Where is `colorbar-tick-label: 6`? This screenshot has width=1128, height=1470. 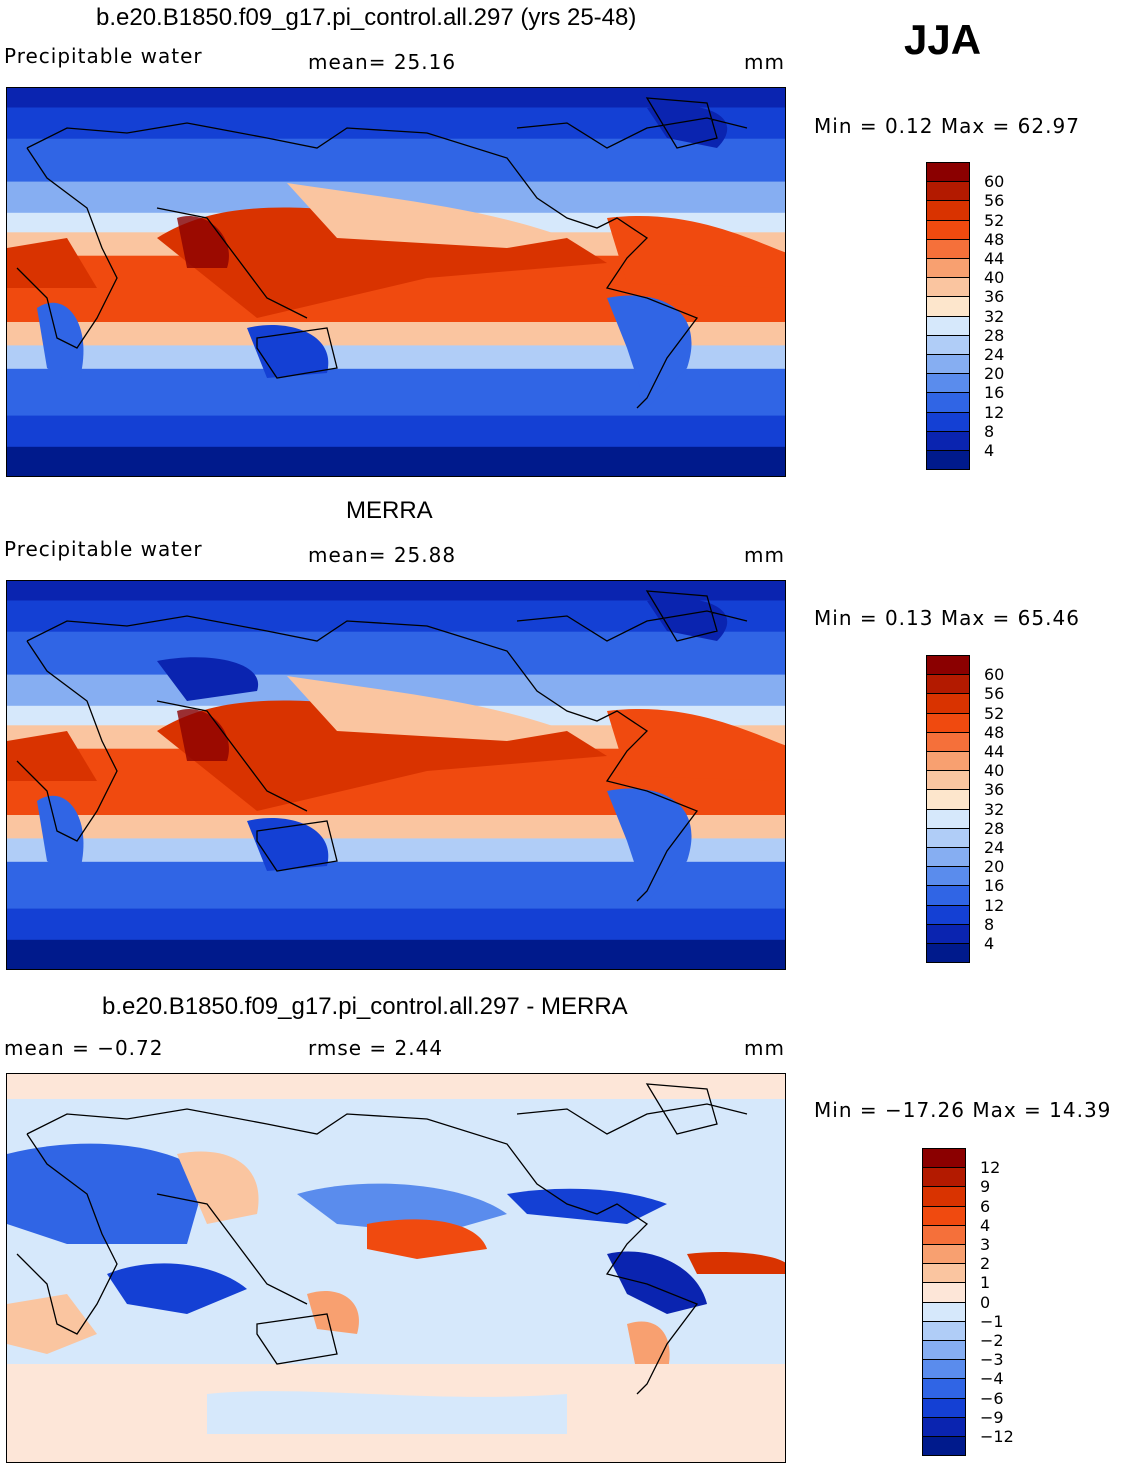 colorbar-tick-label: 6 is located at coordinates (985, 1206).